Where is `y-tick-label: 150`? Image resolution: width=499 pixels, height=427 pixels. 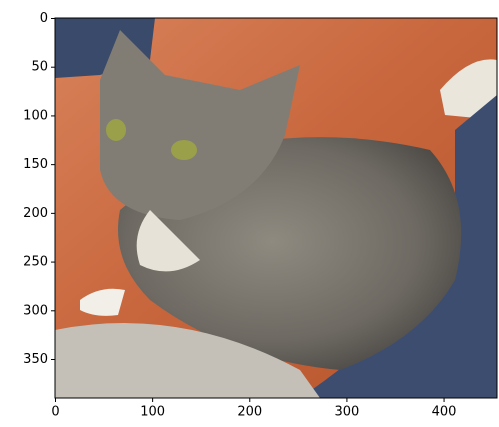 y-tick-label: 150 is located at coordinates (35, 164).